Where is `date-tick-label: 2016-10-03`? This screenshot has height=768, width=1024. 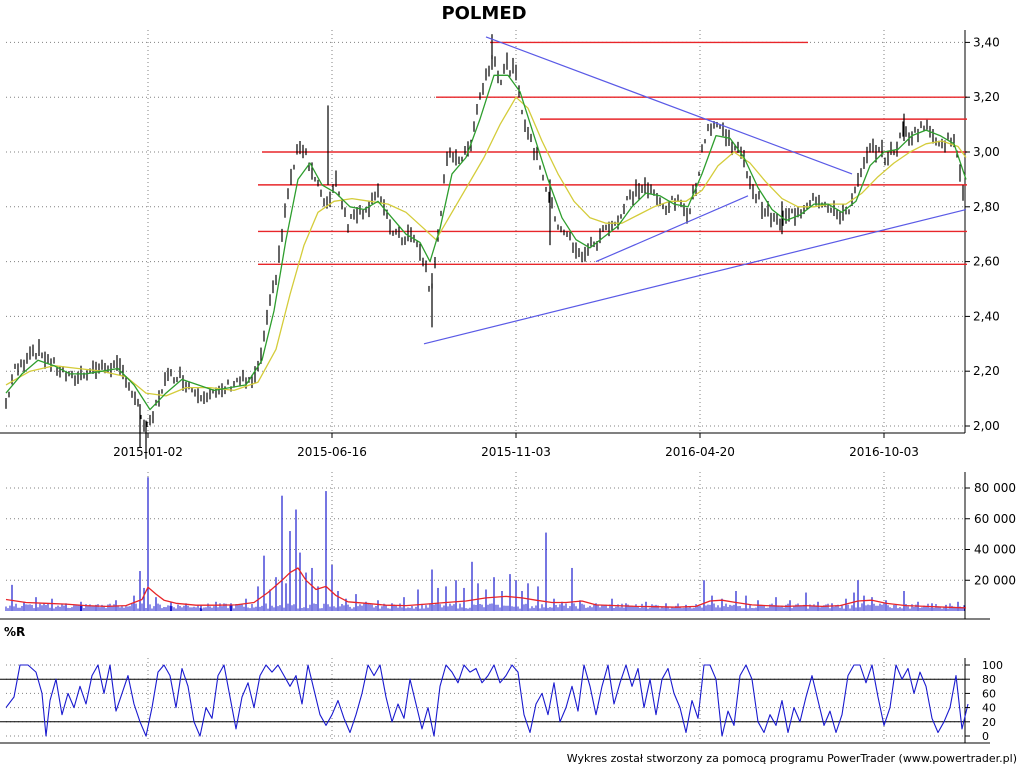
date-tick-label: 2016-10-03 is located at coordinates (884, 452).